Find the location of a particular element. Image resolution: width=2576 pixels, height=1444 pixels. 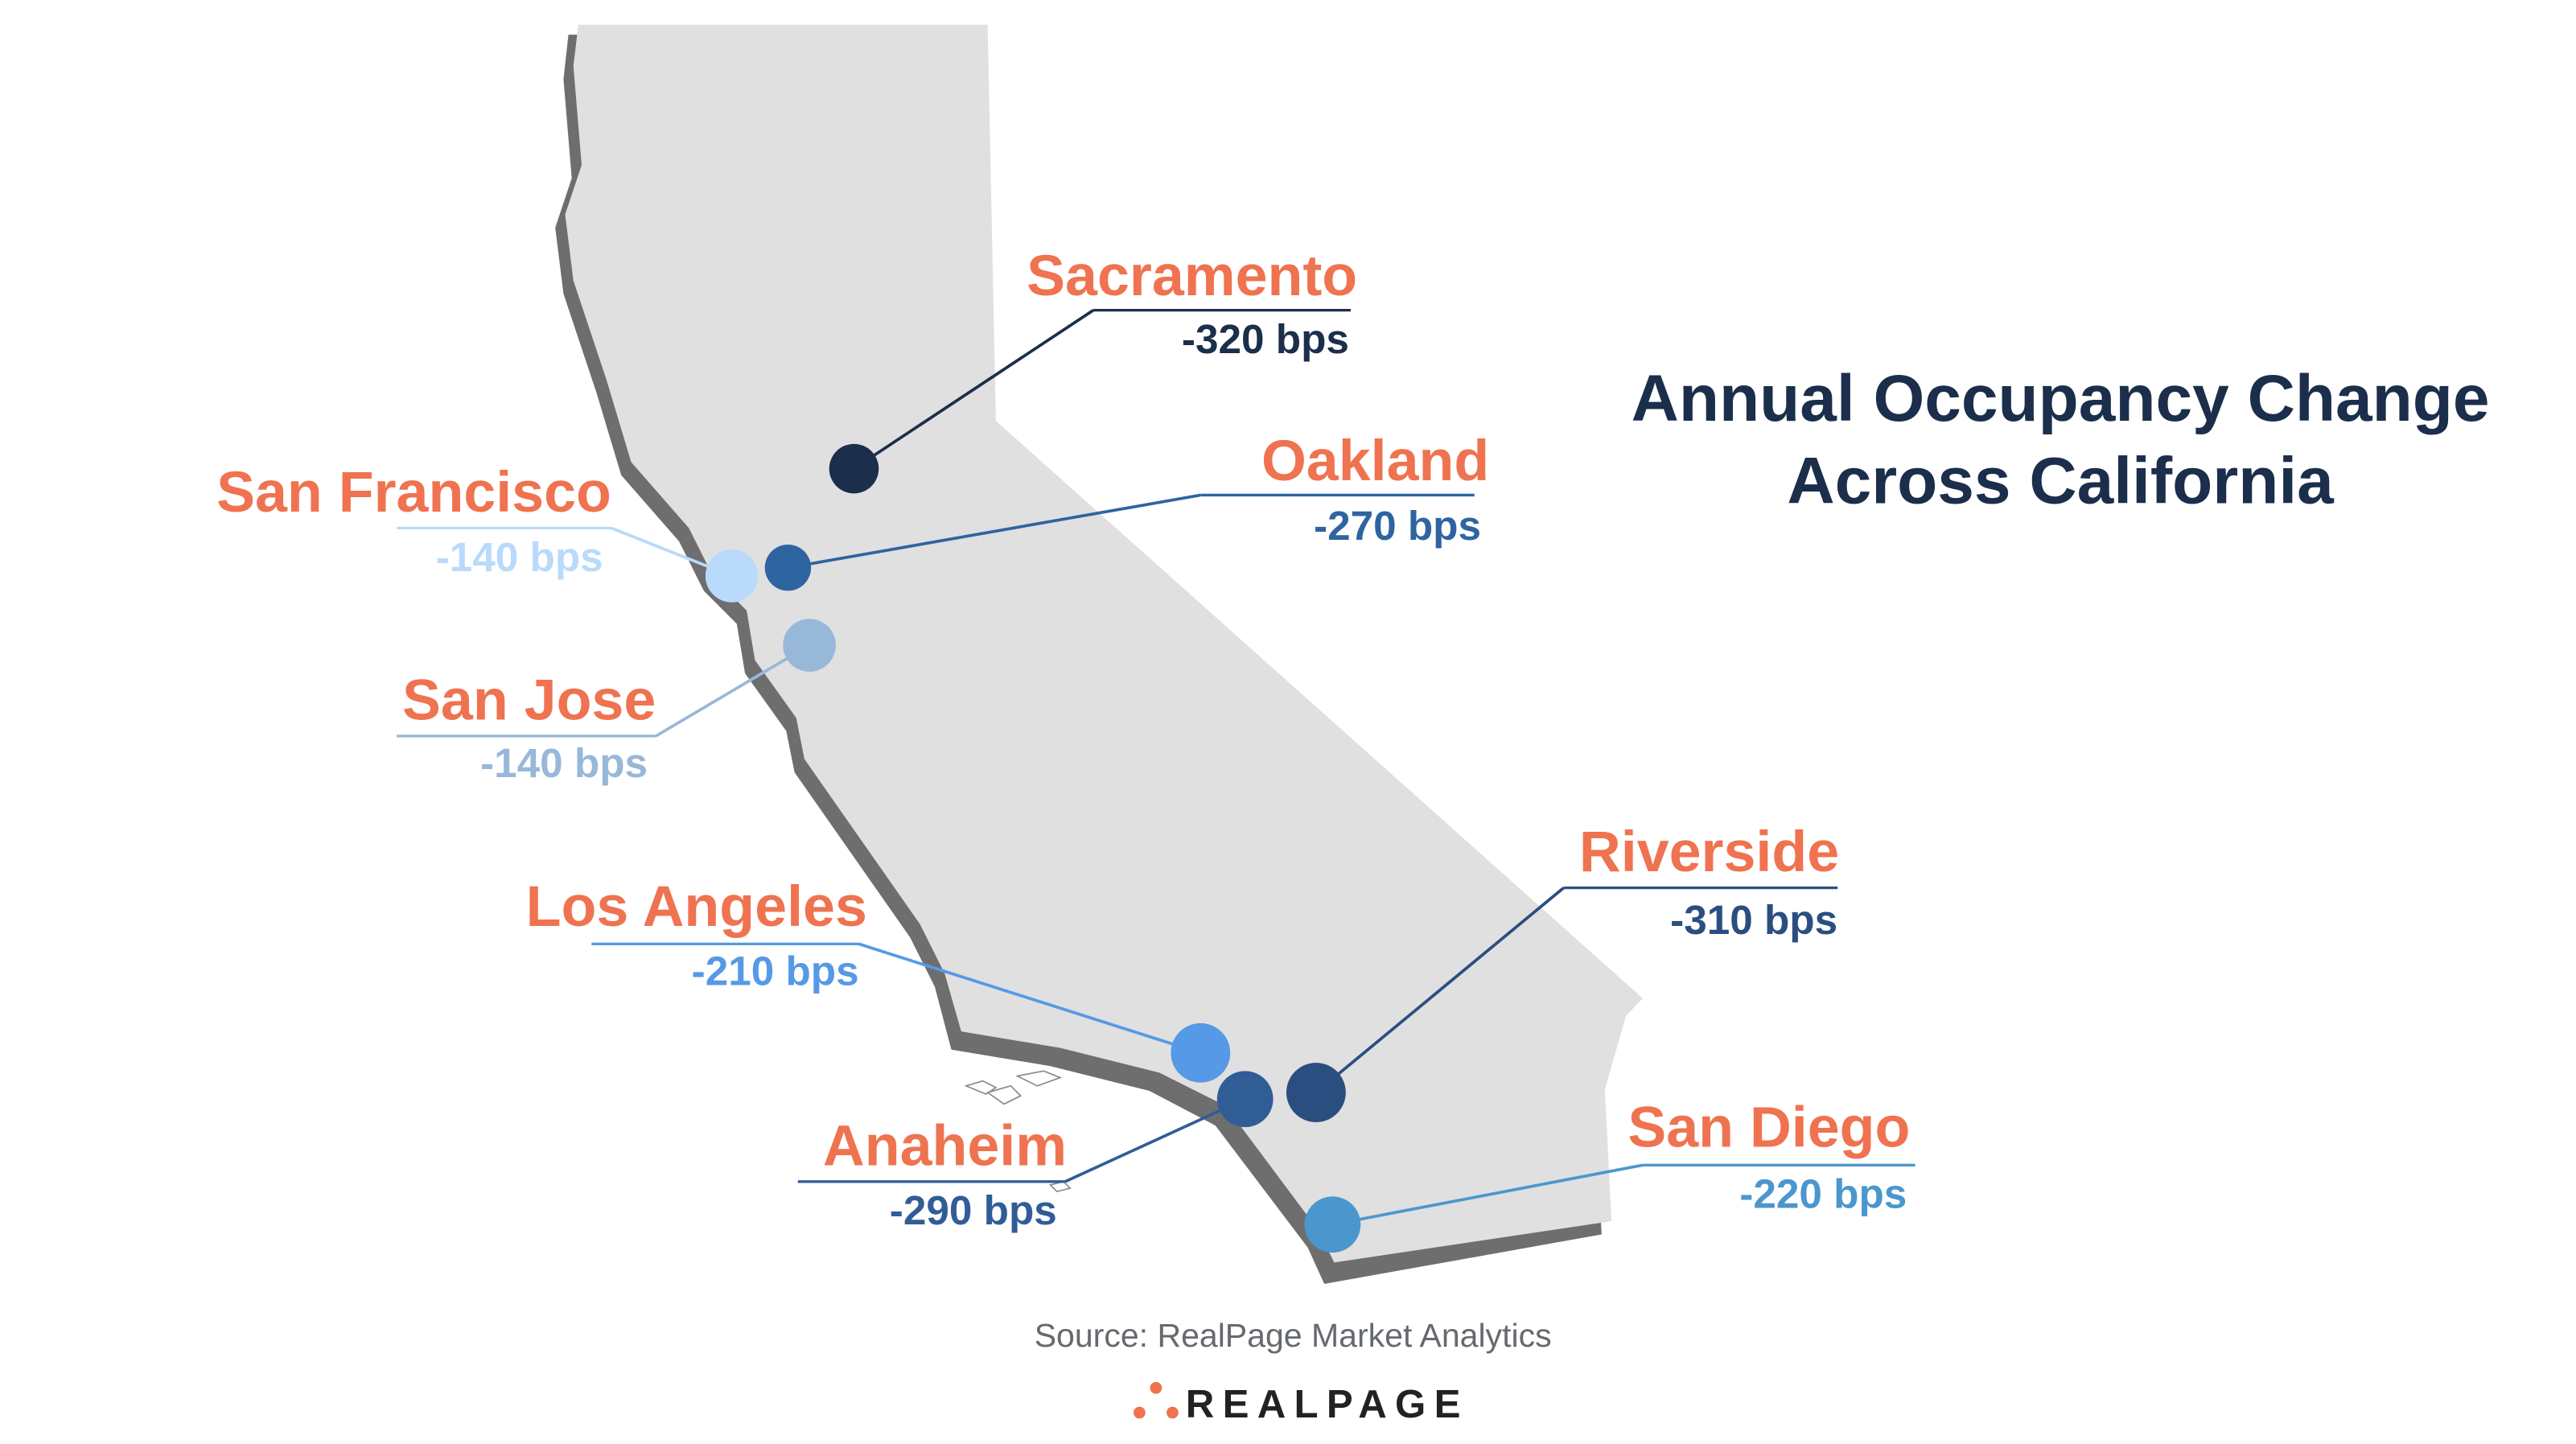

title-line-1: Annual Occupancy Change is located at coordinates (2061, 398).